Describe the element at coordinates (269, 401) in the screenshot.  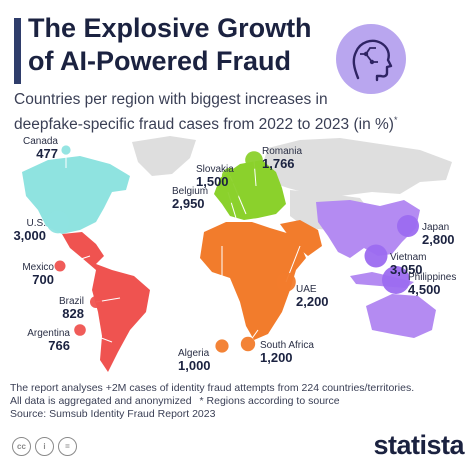
I see `footnote-regions-note: * Regions according to source` at that location.